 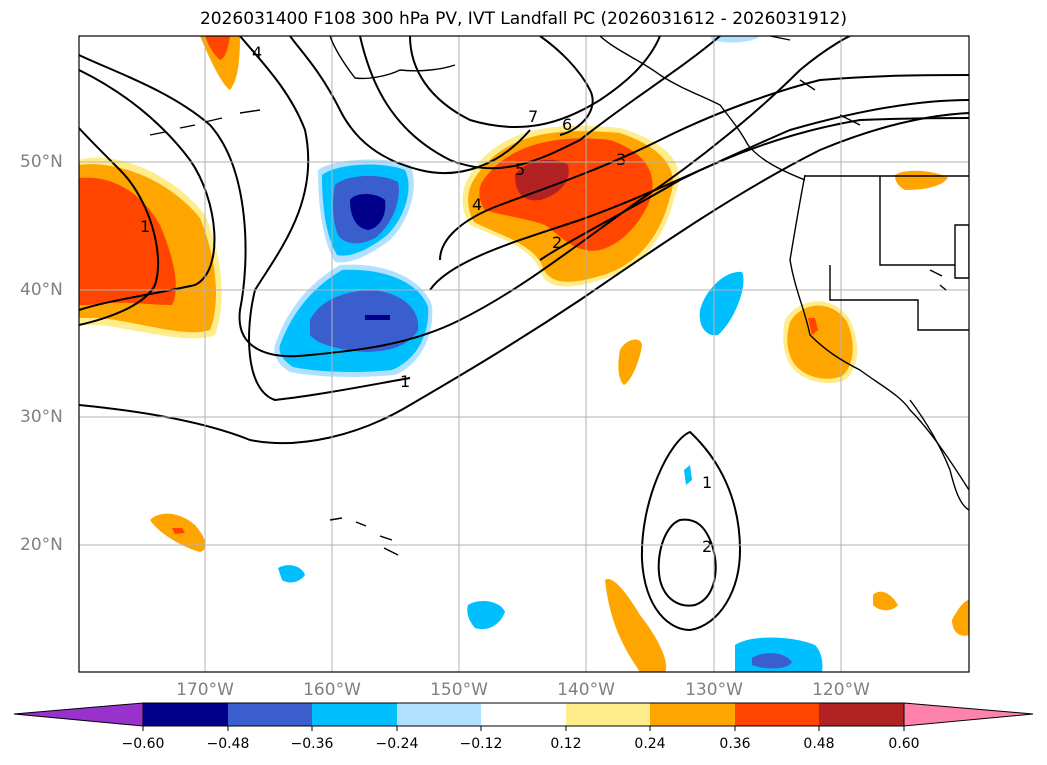 What do you see at coordinates (735, 744) in the screenshot?
I see `colorbar-tick-label: 0.36` at bounding box center [735, 744].